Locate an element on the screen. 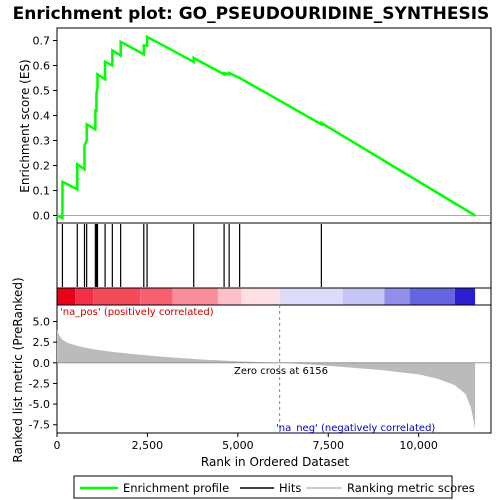 This screenshot has width=500, height=500. es-y-tick-label: 0.7 is located at coordinates (42, 41).